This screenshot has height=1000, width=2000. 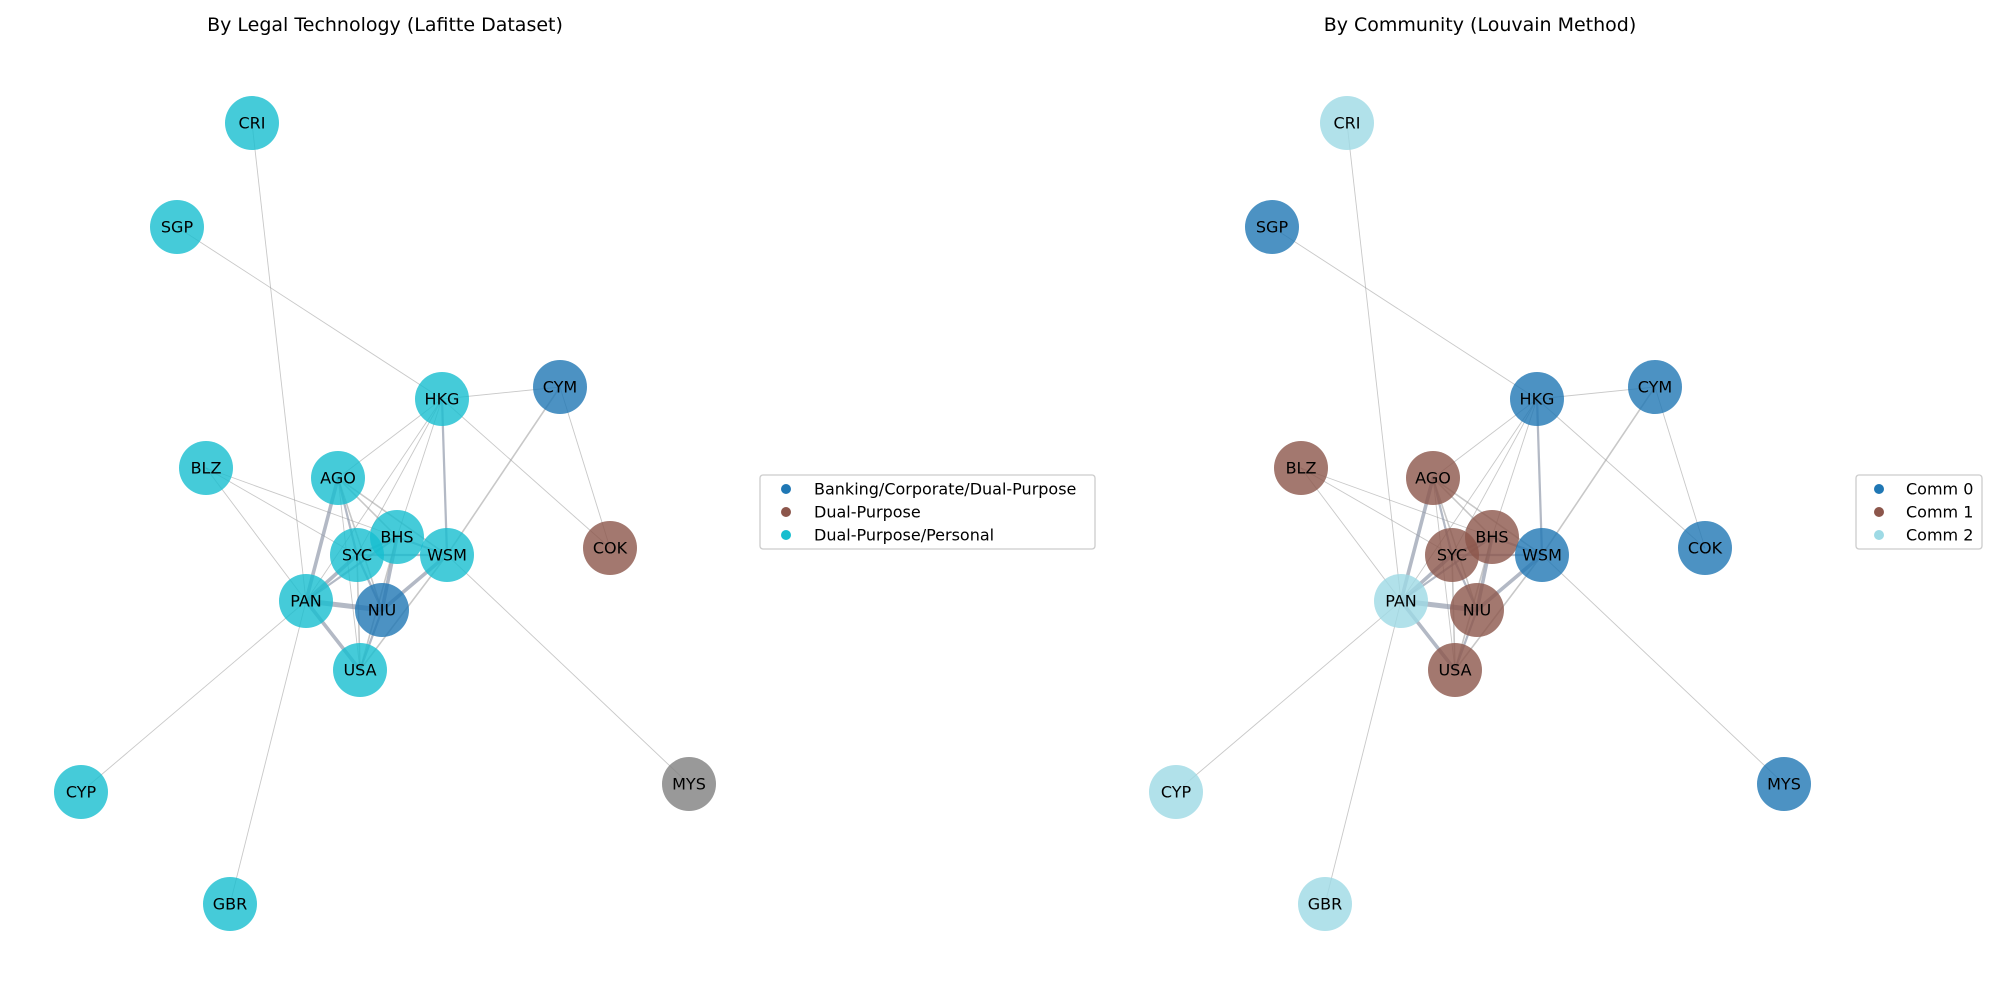 What do you see at coordinates (1477, 610) in the screenshot?
I see `community-node-label-niu: NIU` at bounding box center [1477, 610].